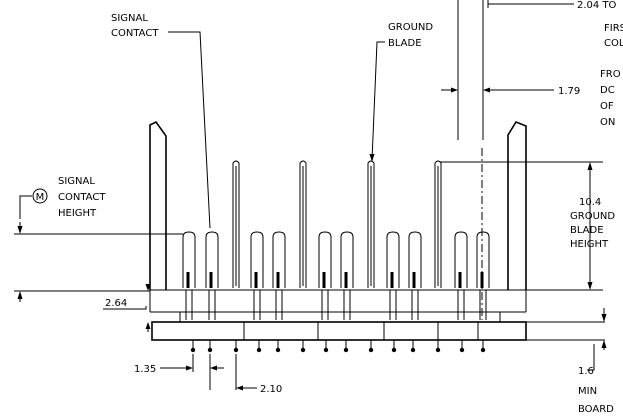  Describe the element at coordinates (587, 391) in the screenshot. I see `board-min-label: MIN` at that location.